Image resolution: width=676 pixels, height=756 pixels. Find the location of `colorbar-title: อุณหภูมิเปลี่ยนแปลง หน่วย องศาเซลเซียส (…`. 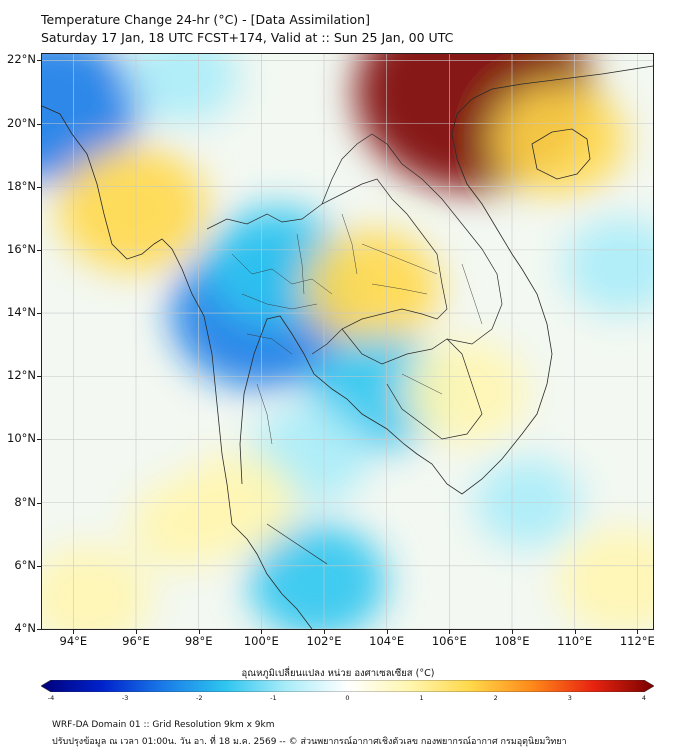

colorbar-title: อุณหภูมิเปลี่ยนแปลง หน่วย องศาเซลเซียส (… is located at coordinates (338, 673).